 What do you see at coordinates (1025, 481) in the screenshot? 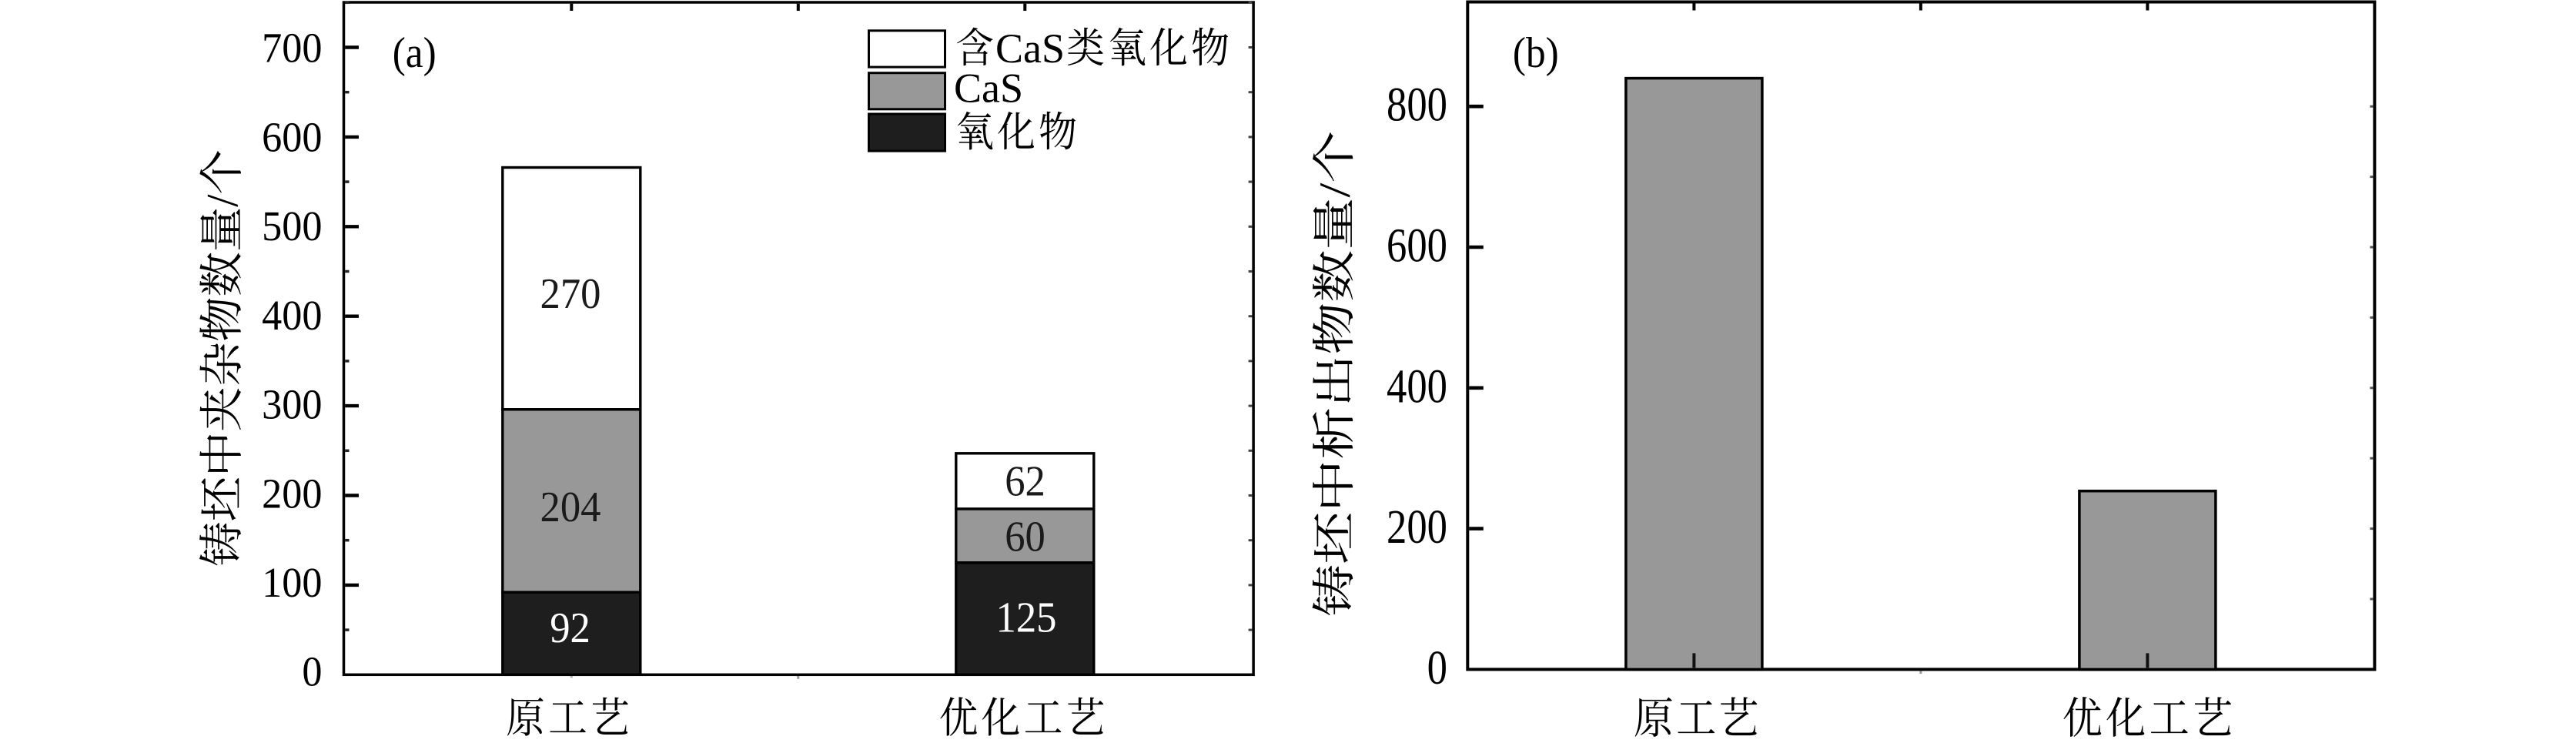
I see `svg-text: 62` at bounding box center [1025, 481].